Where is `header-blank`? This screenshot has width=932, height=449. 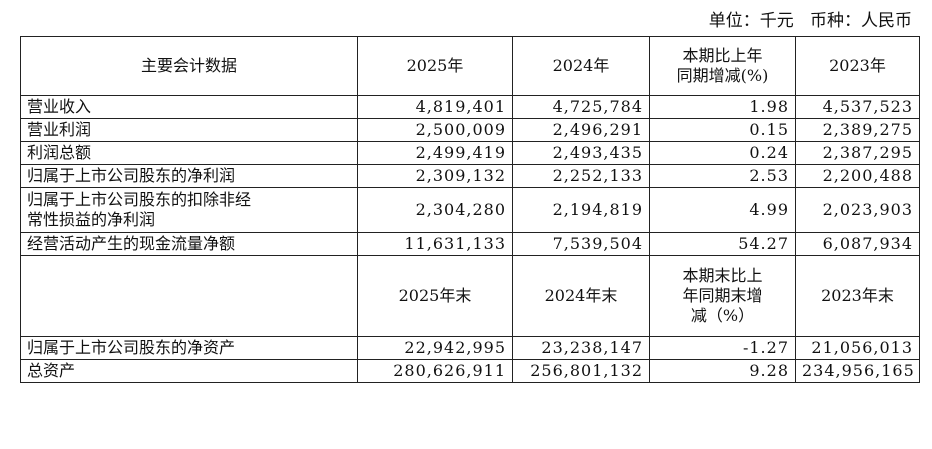 header-blank is located at coordinates (189, 296).